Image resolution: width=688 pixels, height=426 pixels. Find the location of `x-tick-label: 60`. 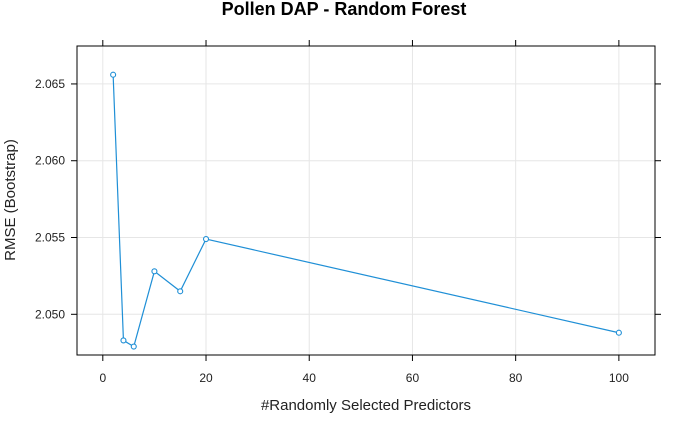

x-tick-label: 60 is located at coordinates (413, 378).